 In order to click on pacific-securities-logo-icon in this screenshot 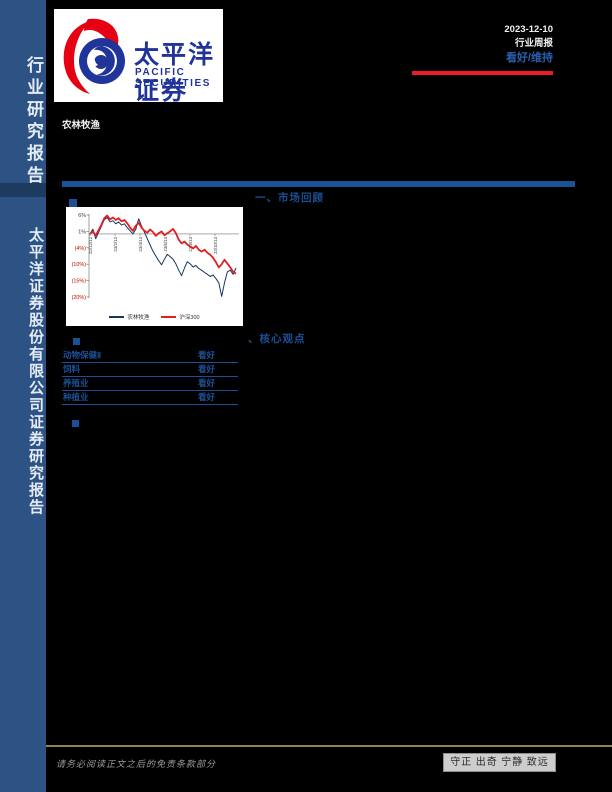, I will do `click(94, 56)`.